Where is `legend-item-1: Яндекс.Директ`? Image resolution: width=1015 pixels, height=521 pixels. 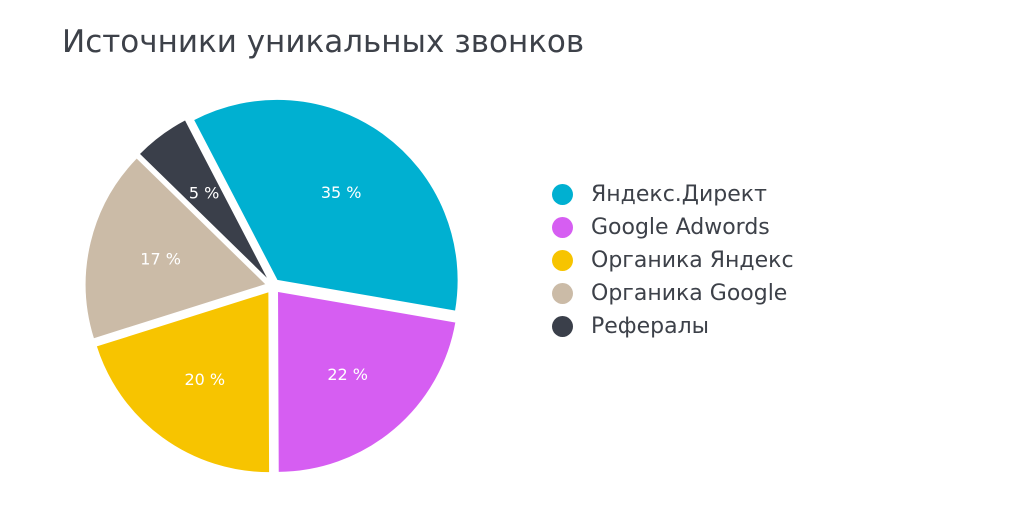
legend-item-1: Яндекс.Директ is located at coordinates (673, 194).